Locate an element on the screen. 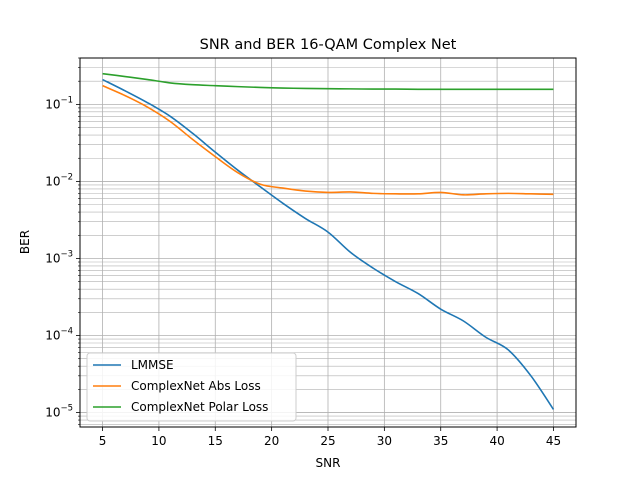  y-tick-label: 10⁻² is located at coordinates (59, 180).